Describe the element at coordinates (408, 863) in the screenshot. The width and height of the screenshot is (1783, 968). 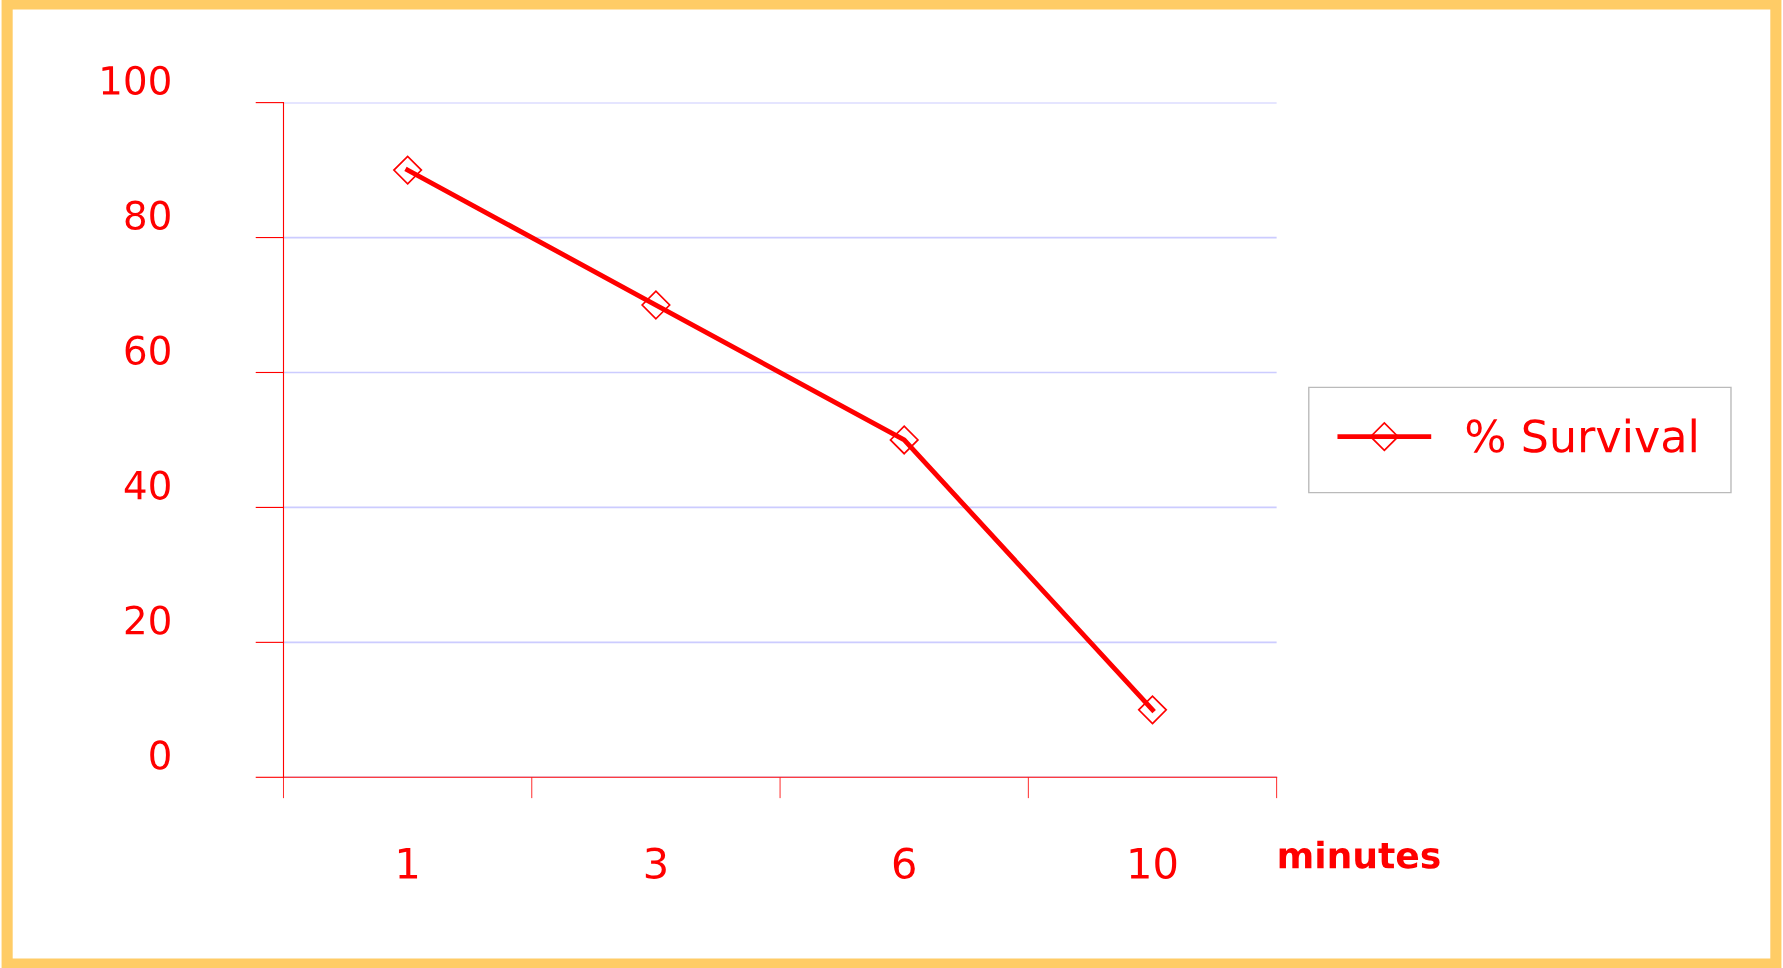
I see `x-tick-label: 1` at that location.